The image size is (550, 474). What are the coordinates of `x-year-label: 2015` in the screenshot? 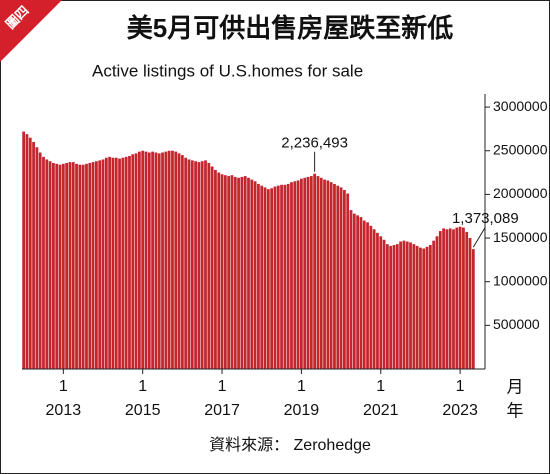 It's located at (143, 410).